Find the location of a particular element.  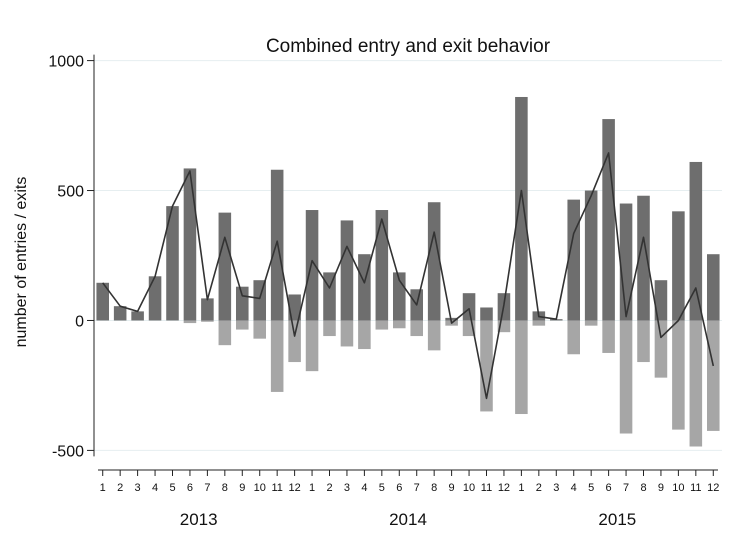

y-tick-label: 0 is located at coordinates (79, 321).